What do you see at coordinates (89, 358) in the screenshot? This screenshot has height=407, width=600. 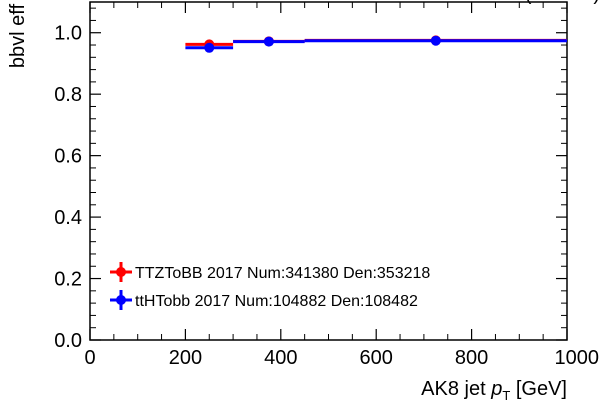 I see `x-tick-label: 0` at bounding box center [89, 358].